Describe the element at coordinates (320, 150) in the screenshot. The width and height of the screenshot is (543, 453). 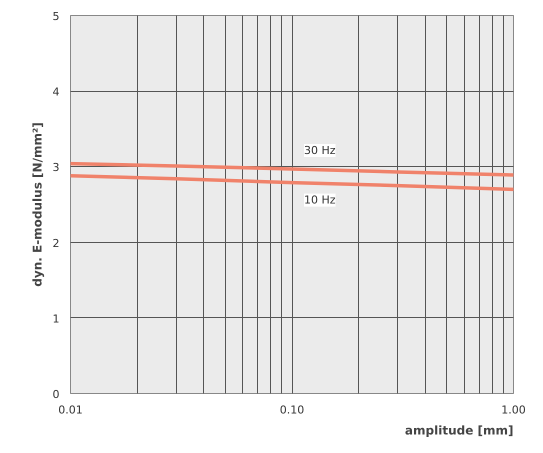
I see `series-label: 30 Hz` at that location.